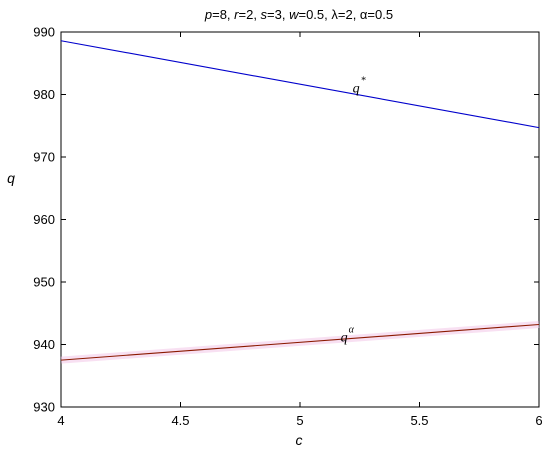  Describe the element at coordinates (294, 14) in the screenshot. I see `title-part-6: w` at that location.